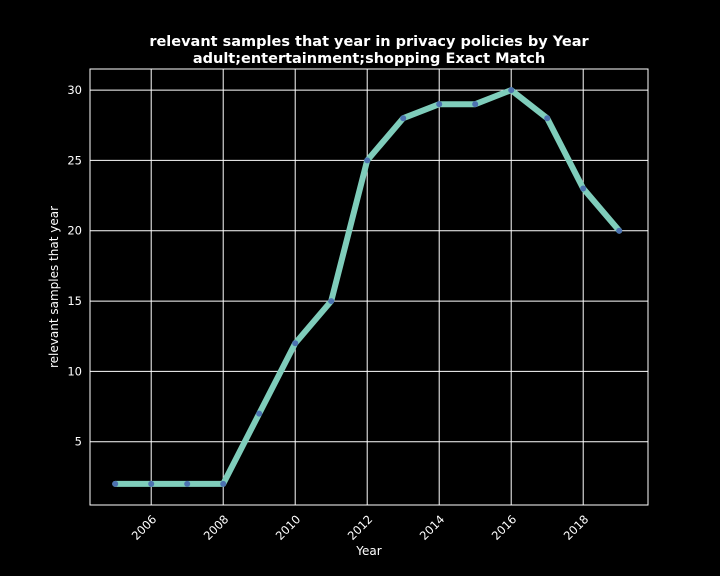 This screenshot has height=576, width=720. Describe the element at coordinates (74, 301) in the screenshot. I see `y-tick-label: 15` at that location.